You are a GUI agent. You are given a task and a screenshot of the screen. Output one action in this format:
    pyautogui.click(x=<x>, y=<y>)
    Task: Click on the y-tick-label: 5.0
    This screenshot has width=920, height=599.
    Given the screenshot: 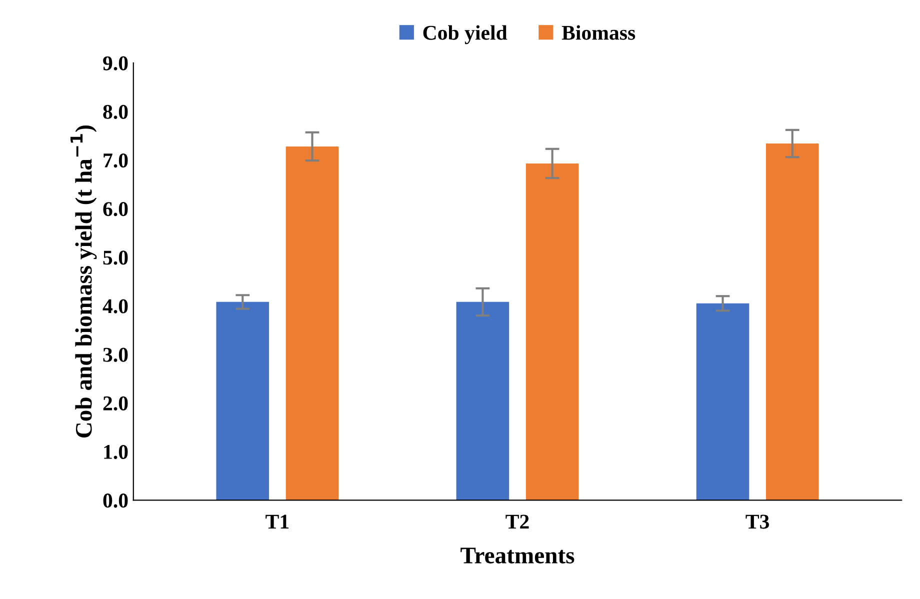 What is the action you would take?
    pyautogui.click(x=115, y=257)
    